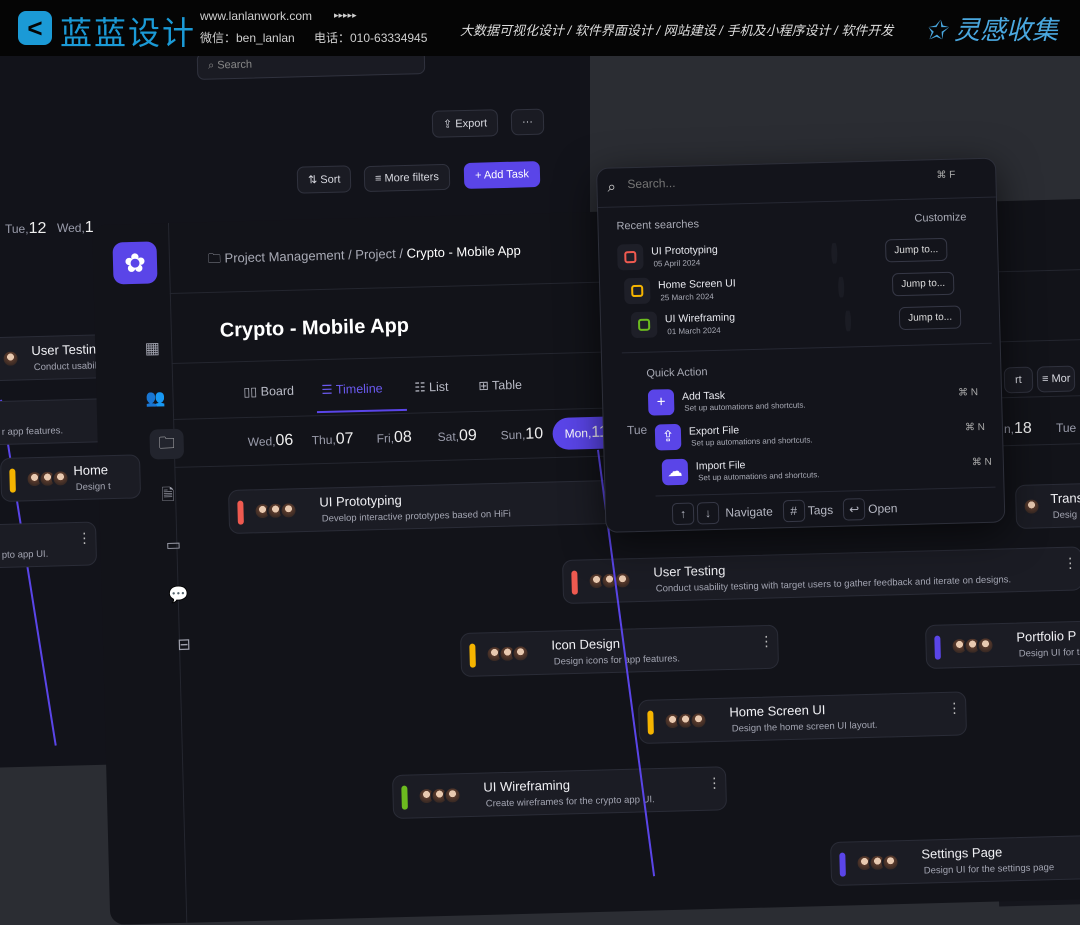 The image size is (1080, 925). Describe the element at coordinates (1002, 644) in the screenshot. I see `task-card: Portfolio P Design UI for t` at that location.